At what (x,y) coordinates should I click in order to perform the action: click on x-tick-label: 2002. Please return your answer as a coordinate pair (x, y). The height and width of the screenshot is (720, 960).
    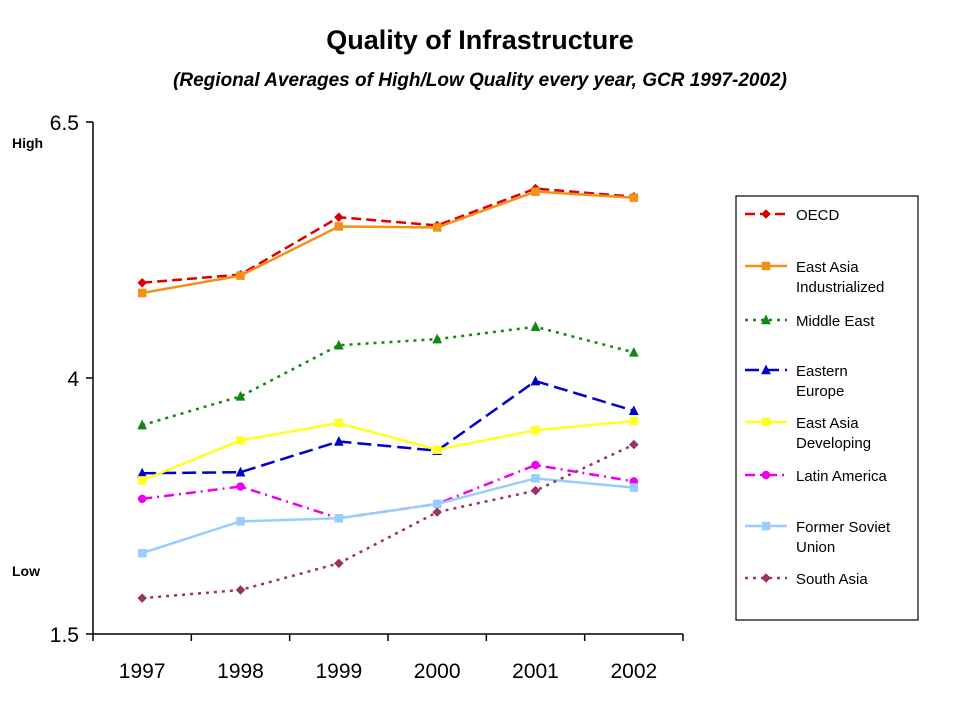
    Looking at the image, I should click on (633, 671).